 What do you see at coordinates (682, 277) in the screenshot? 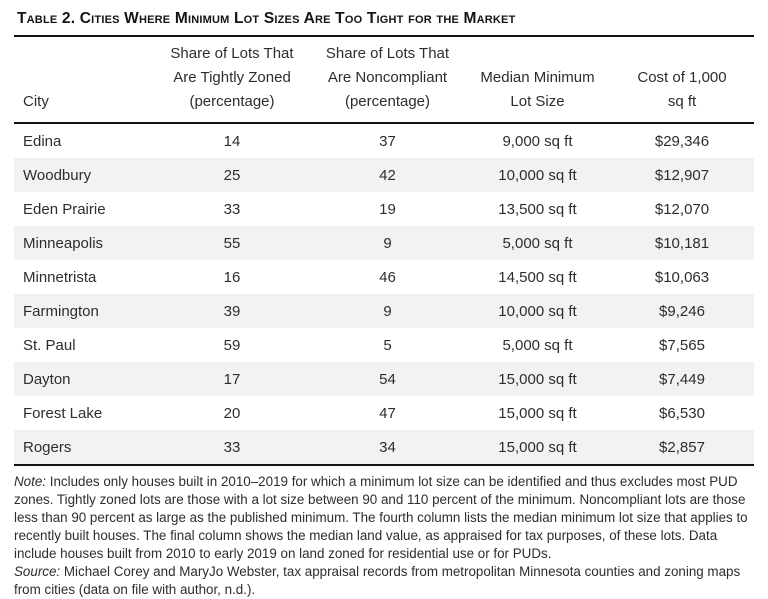
I see `cell-cost: $10,063` at bounding box center [682, 277].